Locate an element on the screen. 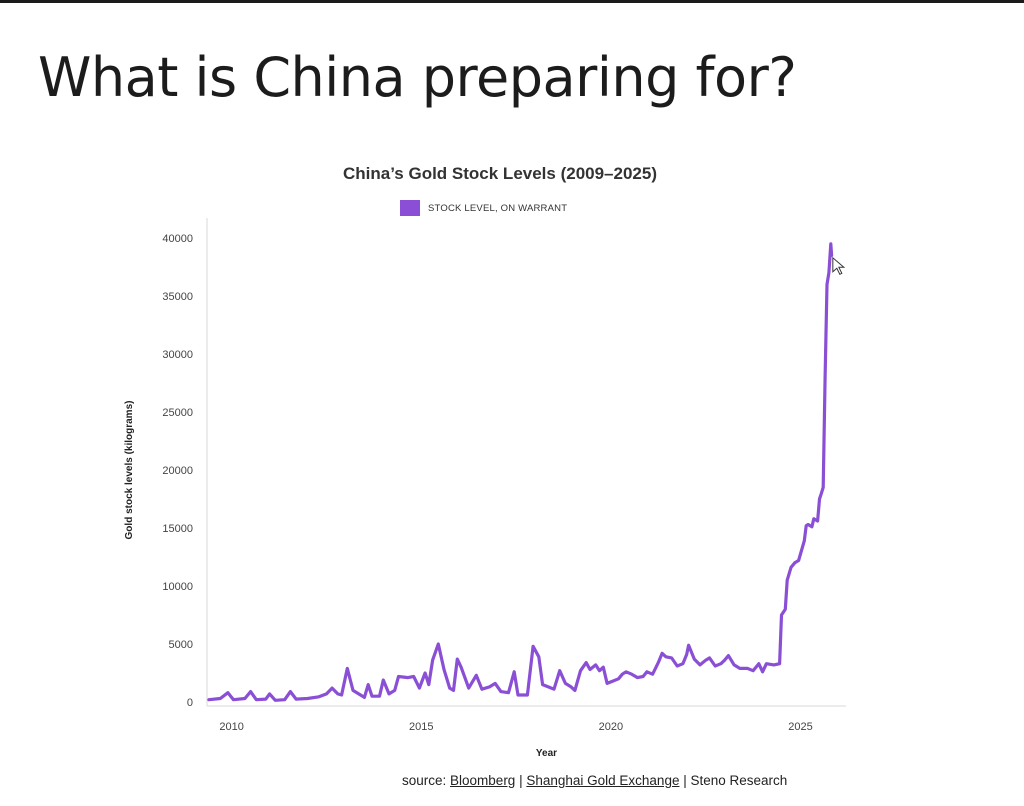  x-tick-label: 2010 is located at coordinates (231, 727).